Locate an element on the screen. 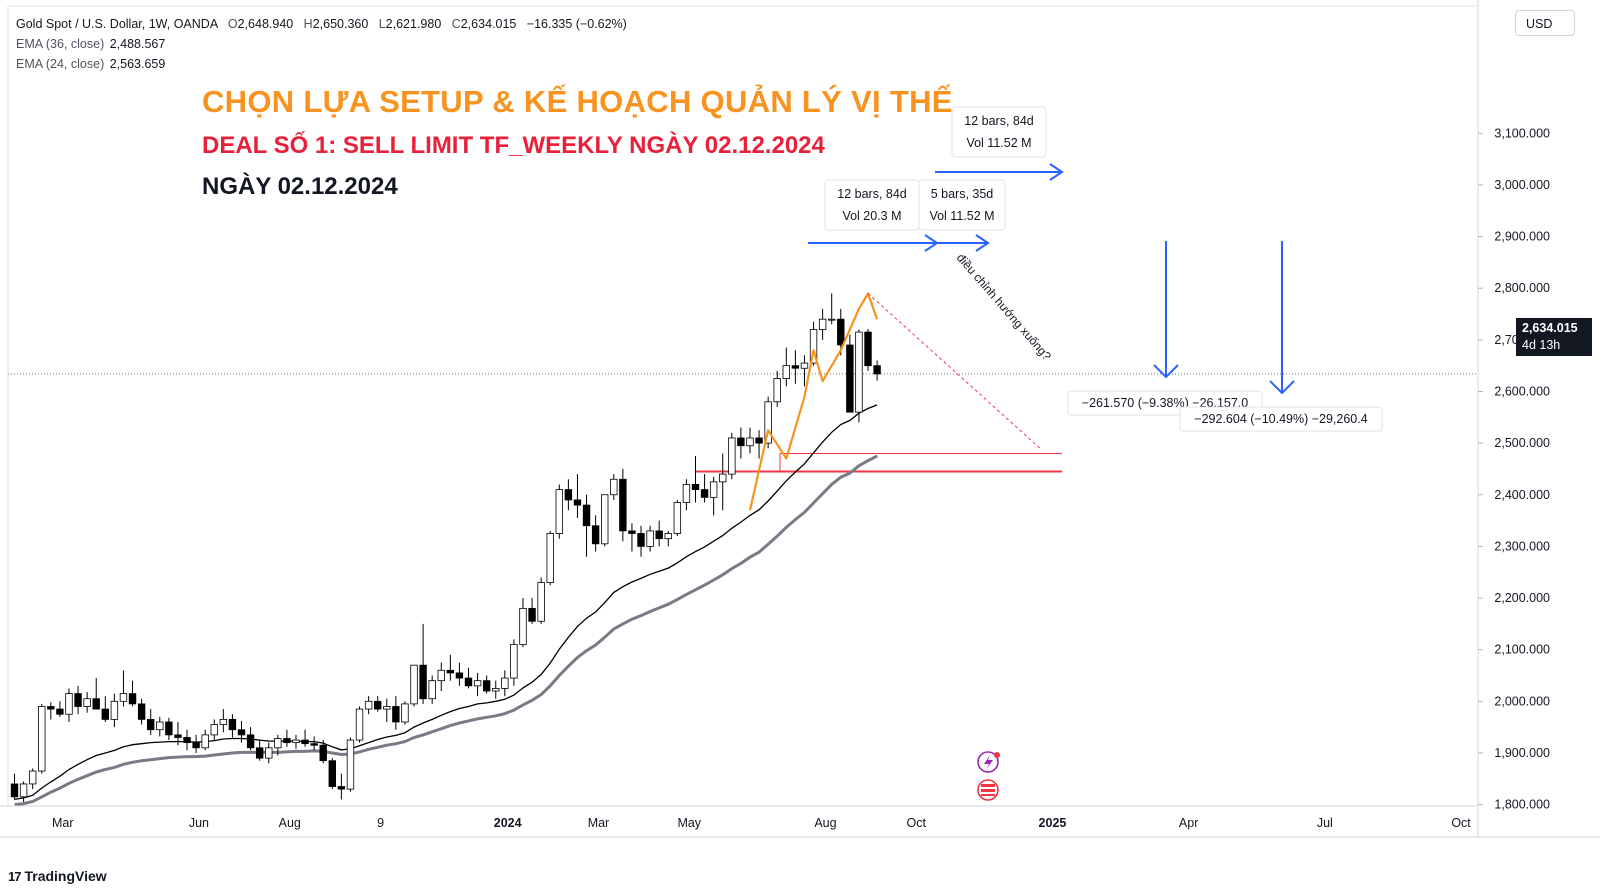  info-box-1: 12 bars, 84d Vol 20.3 M is located at coordinates (872, 205).